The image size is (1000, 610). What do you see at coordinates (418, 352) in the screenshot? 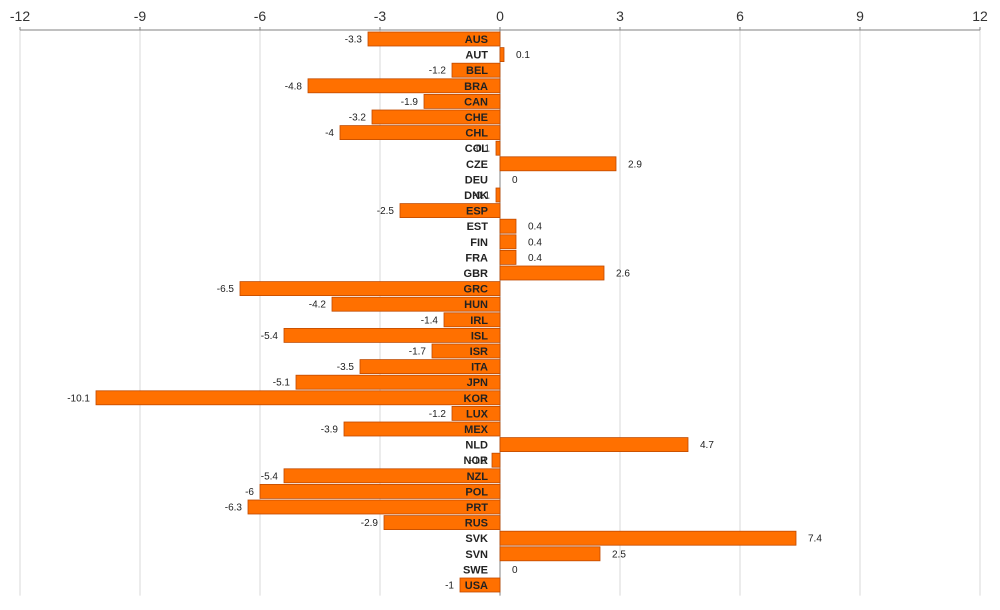
I see `data-label: -1.7` at bounding box center [418, 352].